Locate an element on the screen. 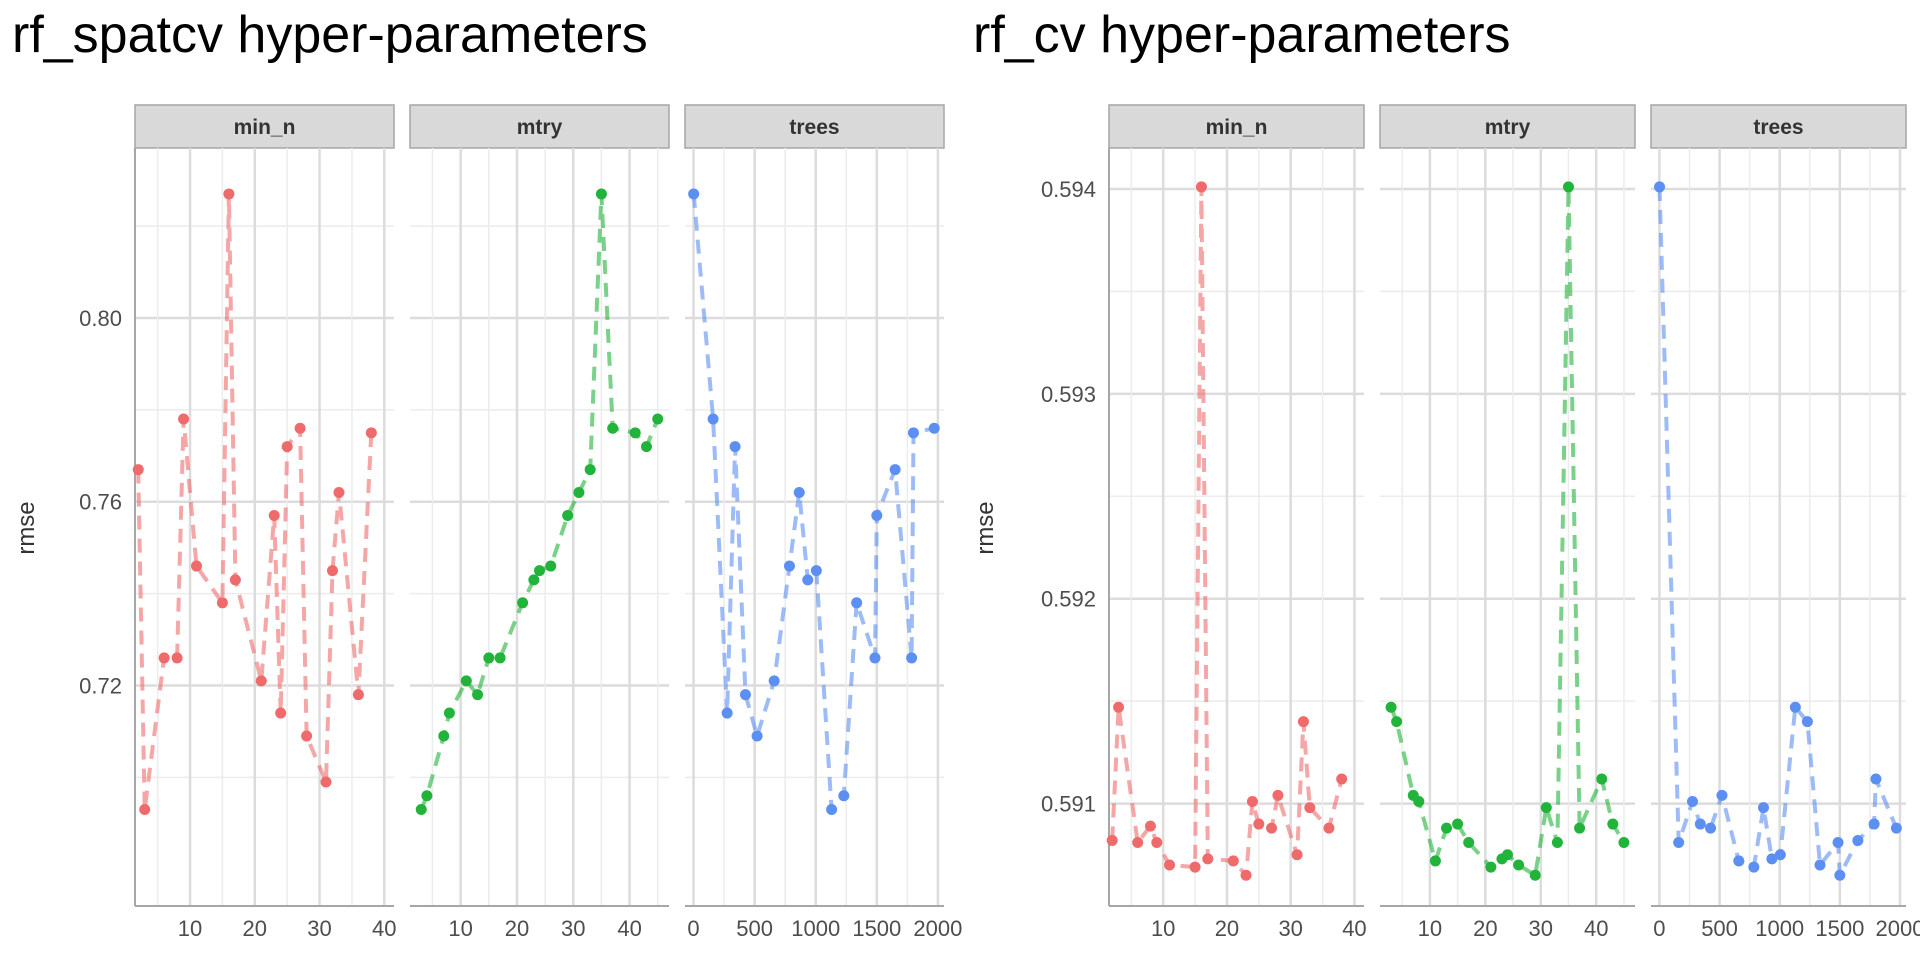  y-tick-label: 0.76 is located at coordinates (100, 502).